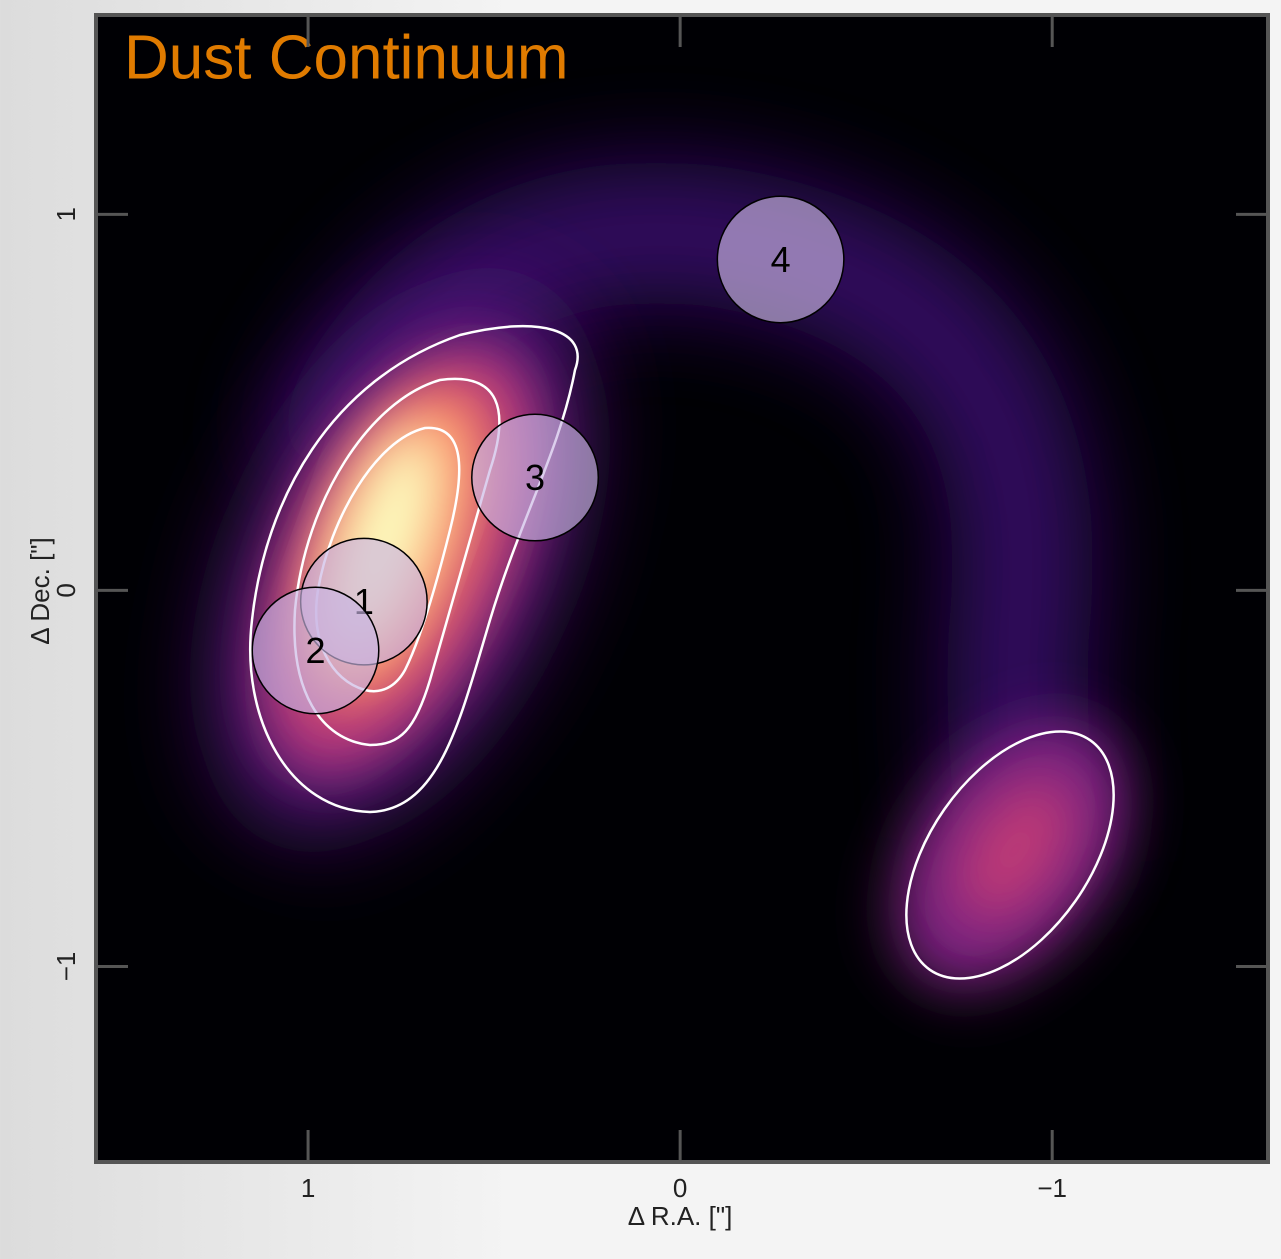  I want to click on y-tick-label: 0, so click(66, 590).